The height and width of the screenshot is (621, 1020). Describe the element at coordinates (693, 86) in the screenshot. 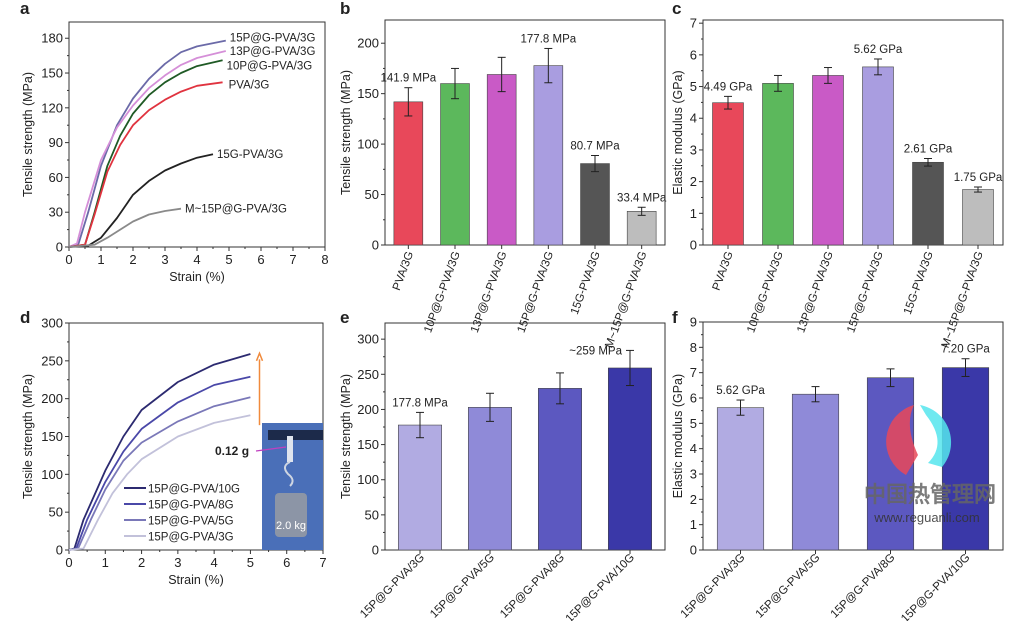

I see `y-tick-label: 5` at that location.